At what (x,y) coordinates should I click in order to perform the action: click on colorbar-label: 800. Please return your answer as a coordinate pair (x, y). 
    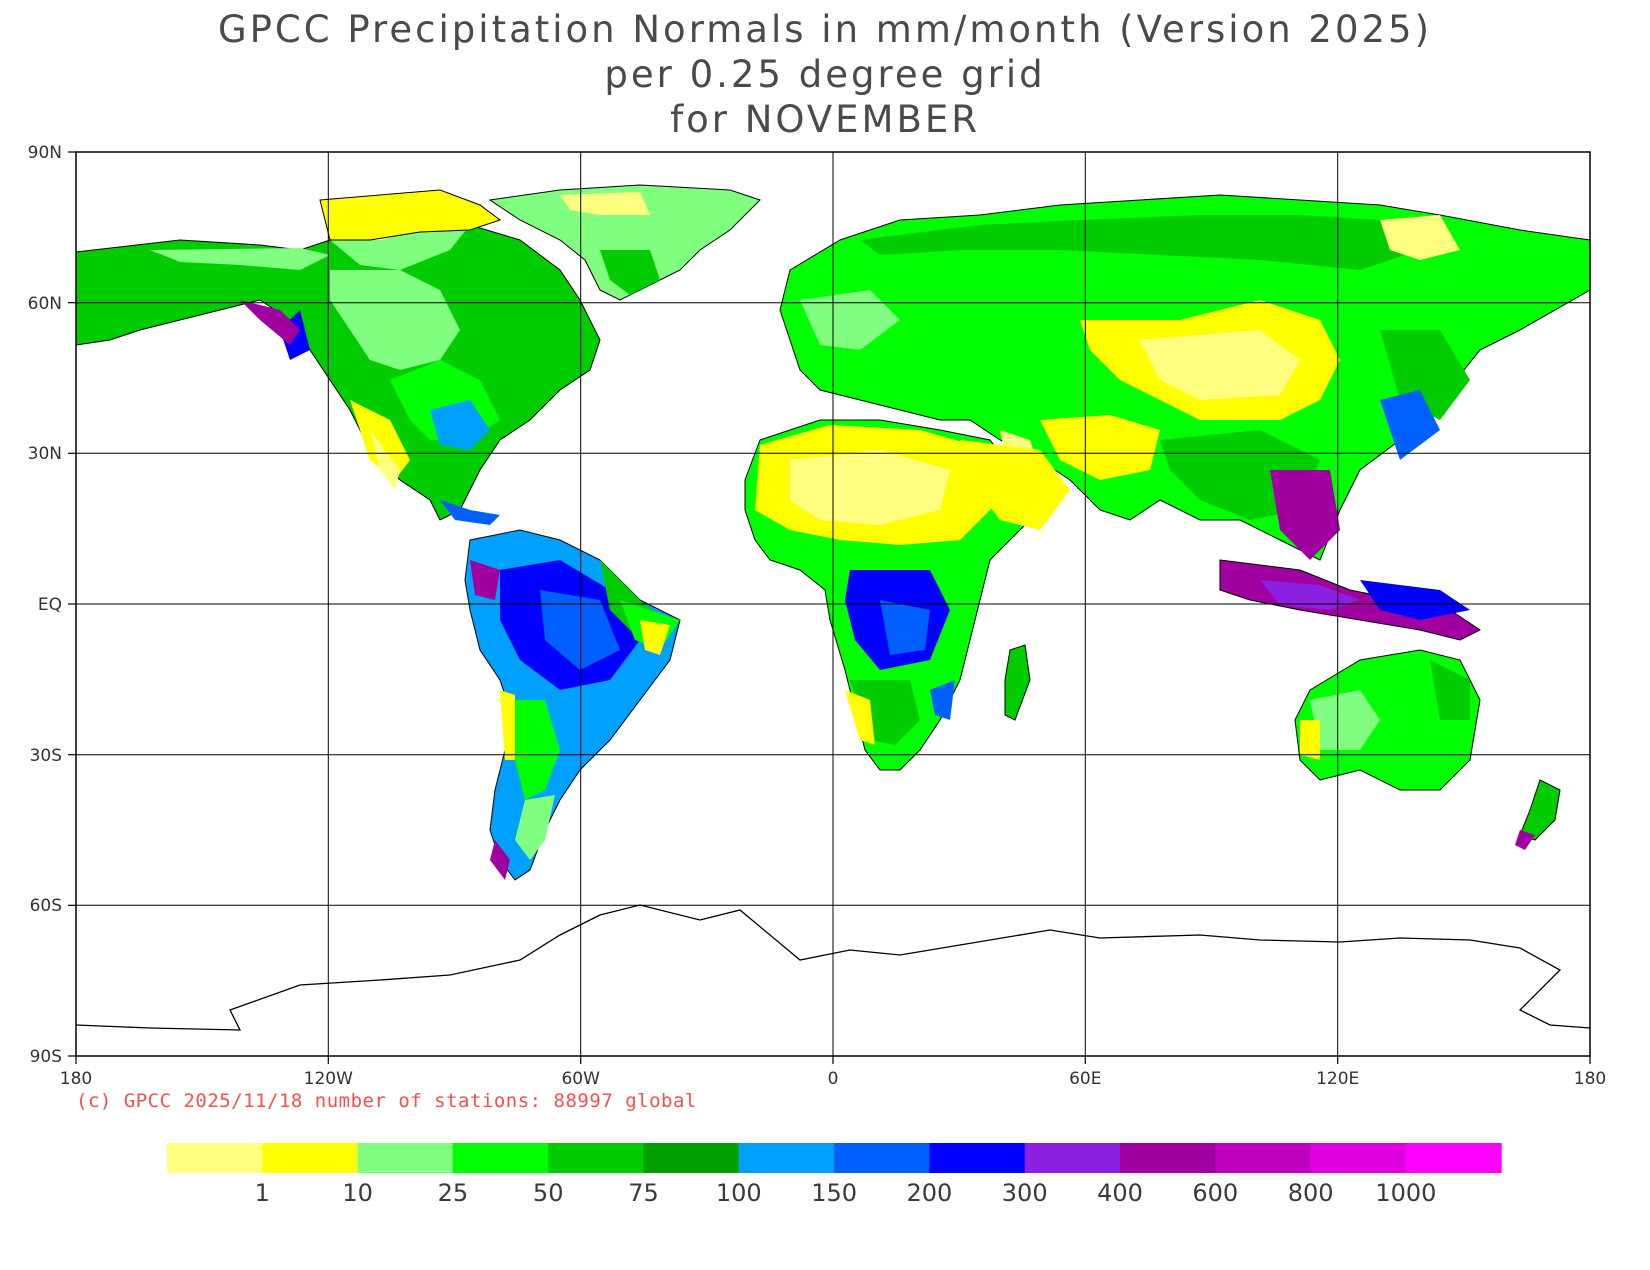
    Looking at the image, I should click on (1311, 1193).